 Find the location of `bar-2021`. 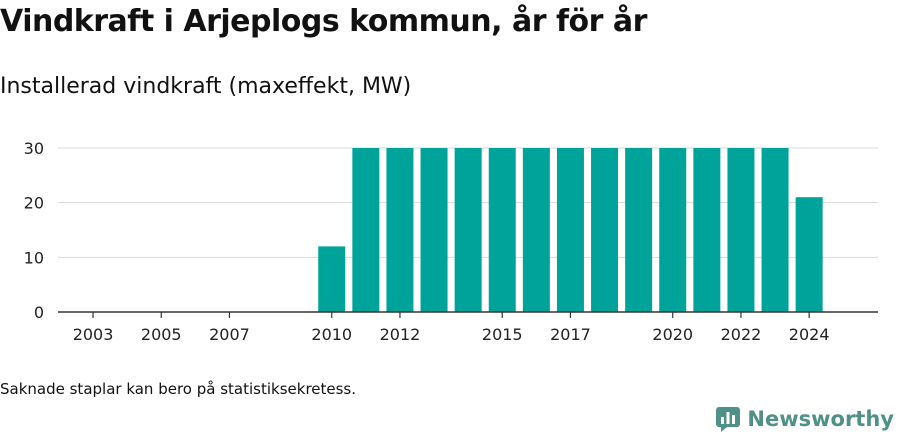

bar-2021 is located at coordinates (707, 230).